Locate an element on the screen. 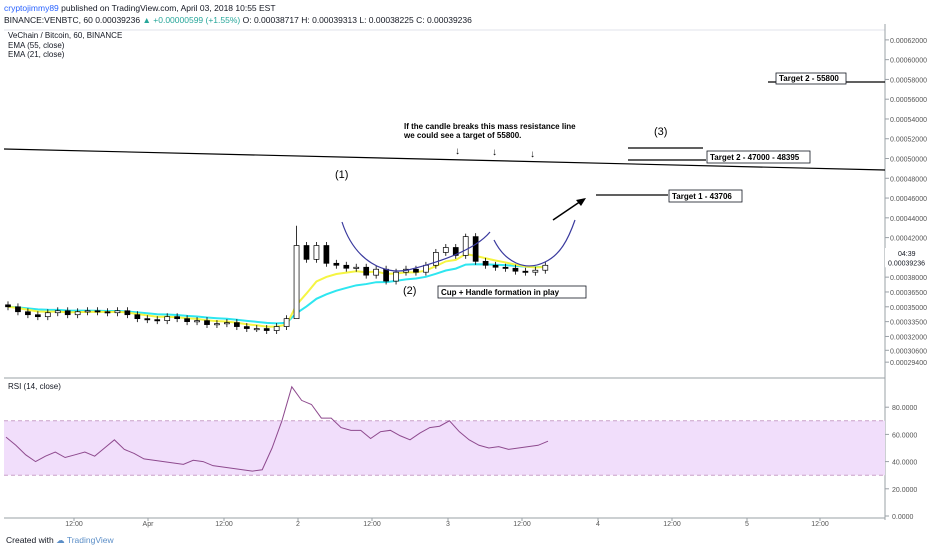 The width and height of the screenshot is (932, 550). price-tick-label: 0.00042000 is located at coordinates (908, 239).